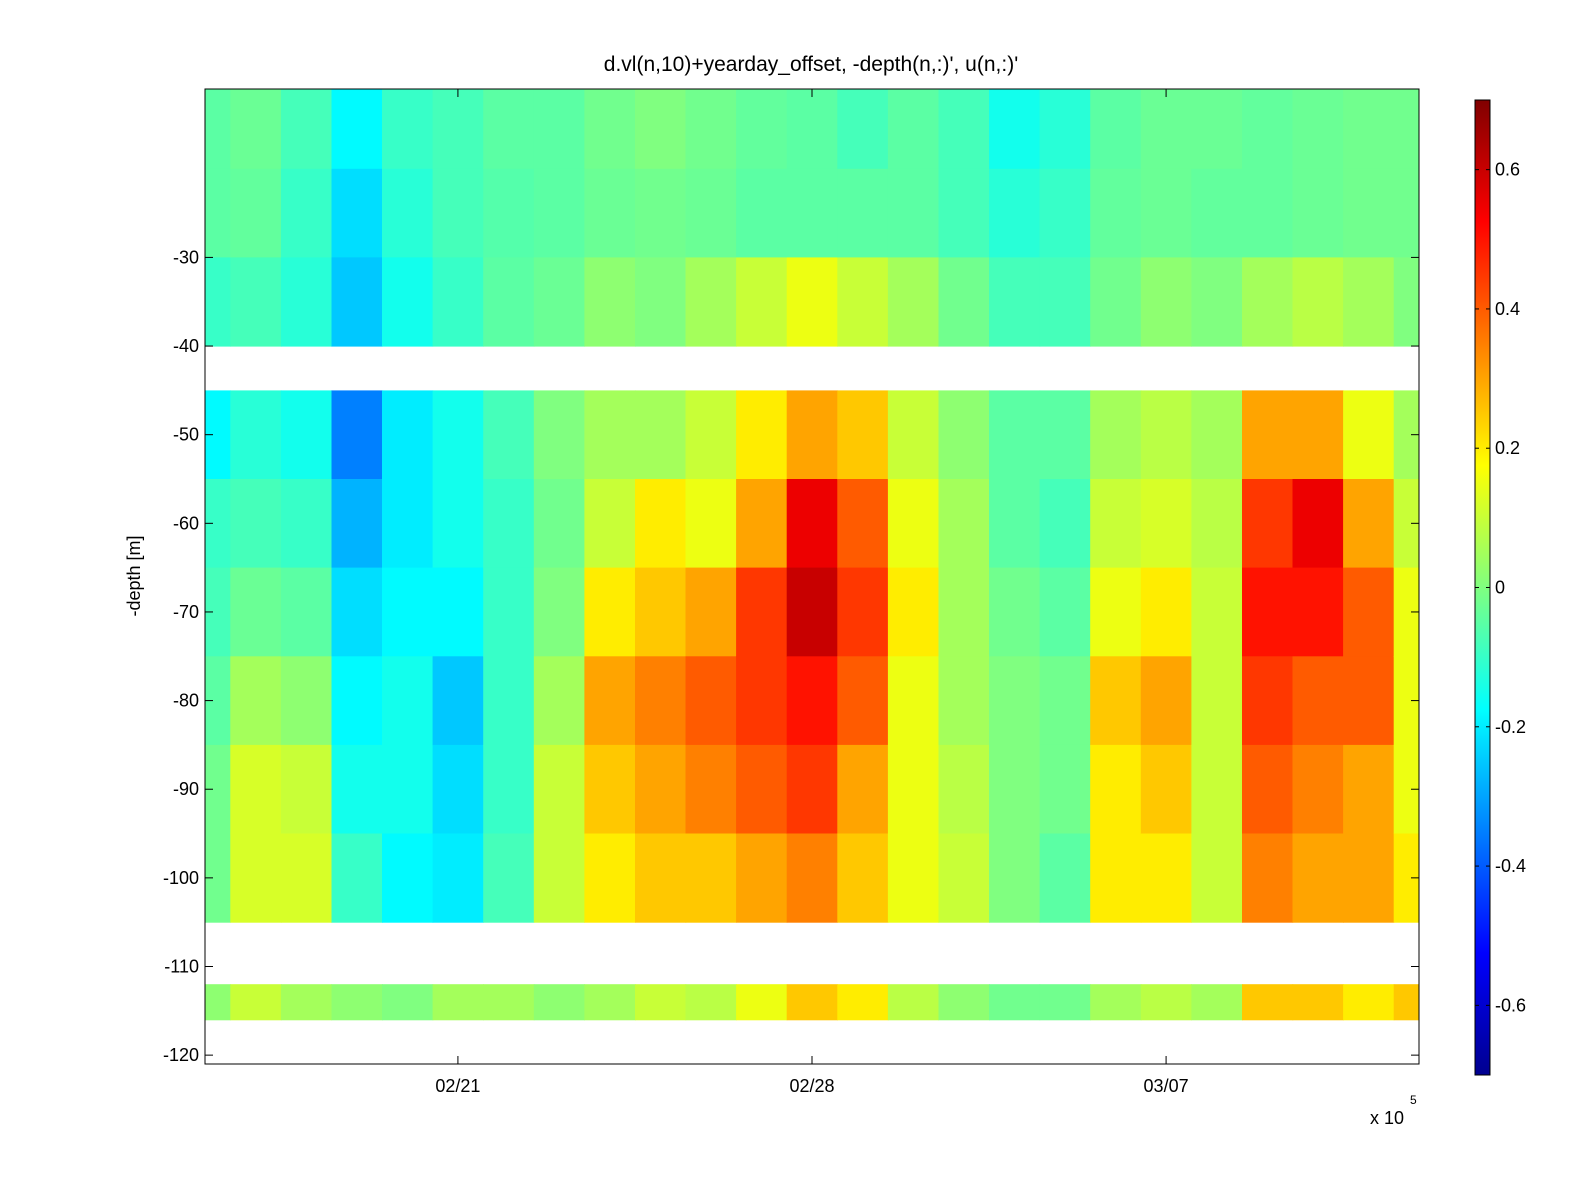  Describe the element at coordinates (457, 1086) in the screenshot. I see `x-tick-label: 02/21` at that location.